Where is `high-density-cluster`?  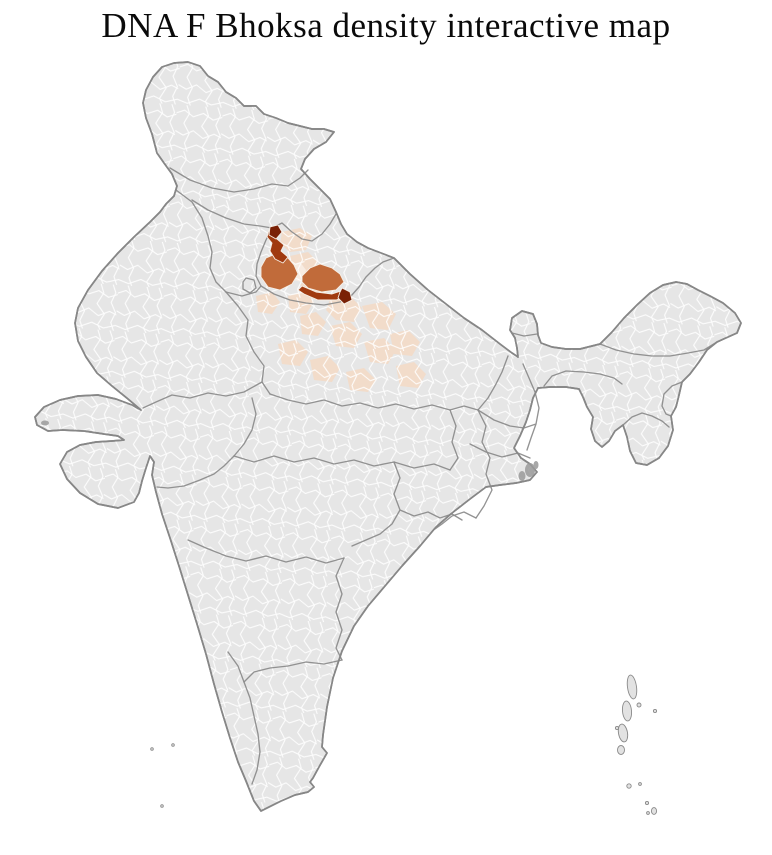
high-density-cluster is located at coordinates (306, 264).